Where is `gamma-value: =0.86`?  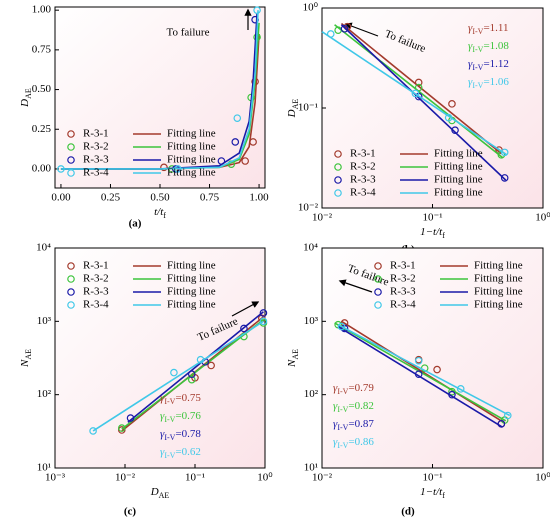 gamma-value: =0.86 is located at coordinates (361, 442).